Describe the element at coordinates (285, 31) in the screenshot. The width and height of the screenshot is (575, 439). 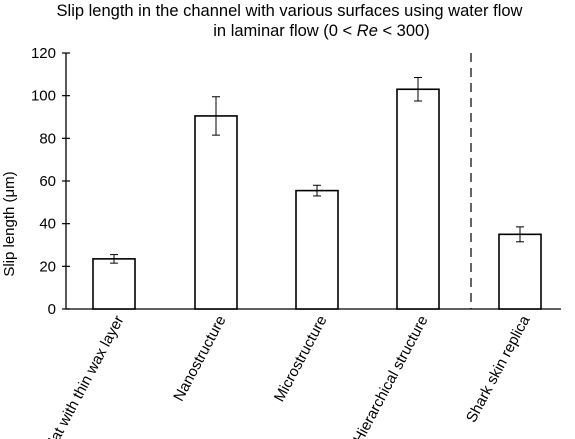
I see `title-text-pre: in laminar flow (0 <` at that location.